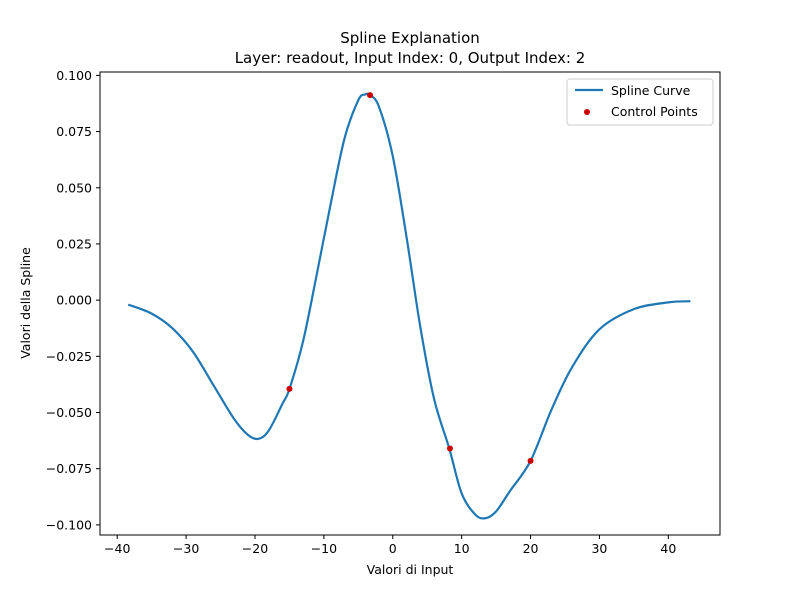  I want to click on x-tick-label: −20, so click(255, 548).